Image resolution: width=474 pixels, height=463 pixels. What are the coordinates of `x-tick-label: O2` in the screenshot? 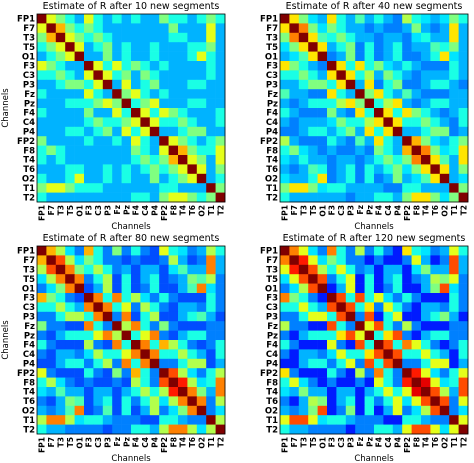 It's located at (445, 211).